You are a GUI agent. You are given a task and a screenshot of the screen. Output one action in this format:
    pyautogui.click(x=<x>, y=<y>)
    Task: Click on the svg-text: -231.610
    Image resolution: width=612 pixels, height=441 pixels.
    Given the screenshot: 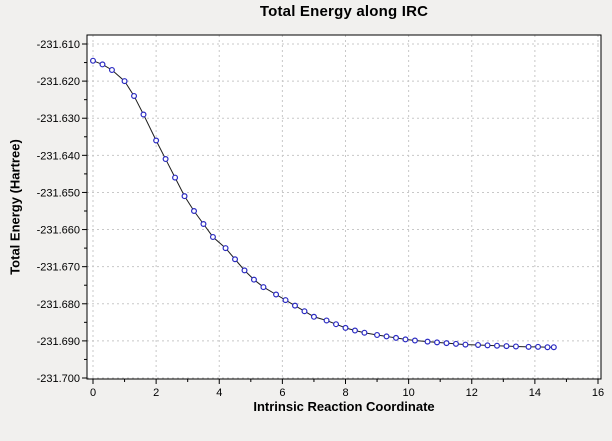 What is the action you would take?
    pyautogui.click(x=58, y=45)
    